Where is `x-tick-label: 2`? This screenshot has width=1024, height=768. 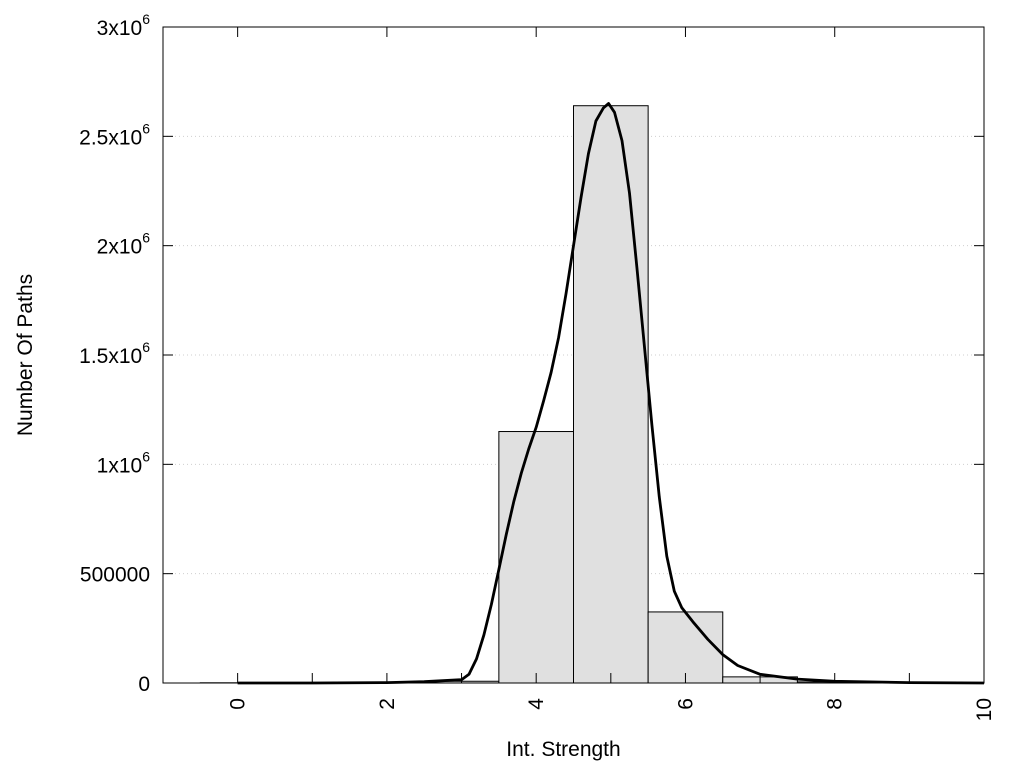 x-tick-label: 2 is located at coordinates (387, 704).